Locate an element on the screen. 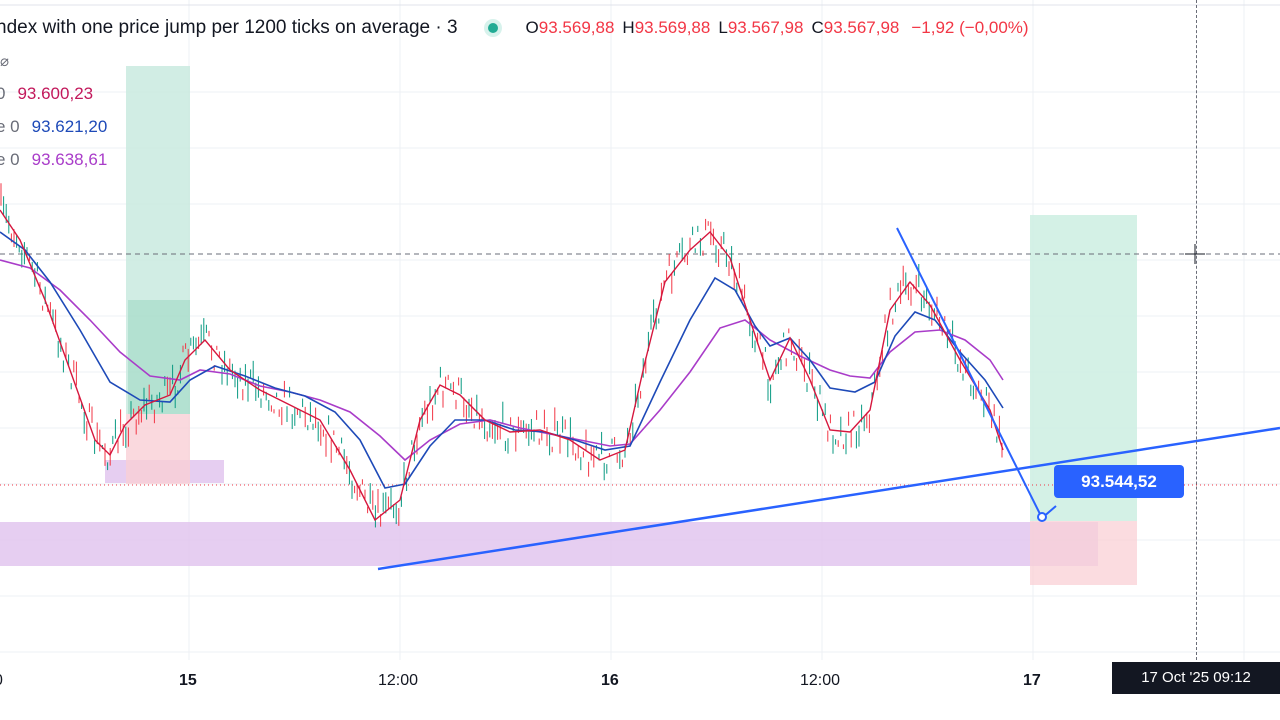  indicator-legend-slow-ma: e 0 93.638,61 is located at coordinates (54, 159).